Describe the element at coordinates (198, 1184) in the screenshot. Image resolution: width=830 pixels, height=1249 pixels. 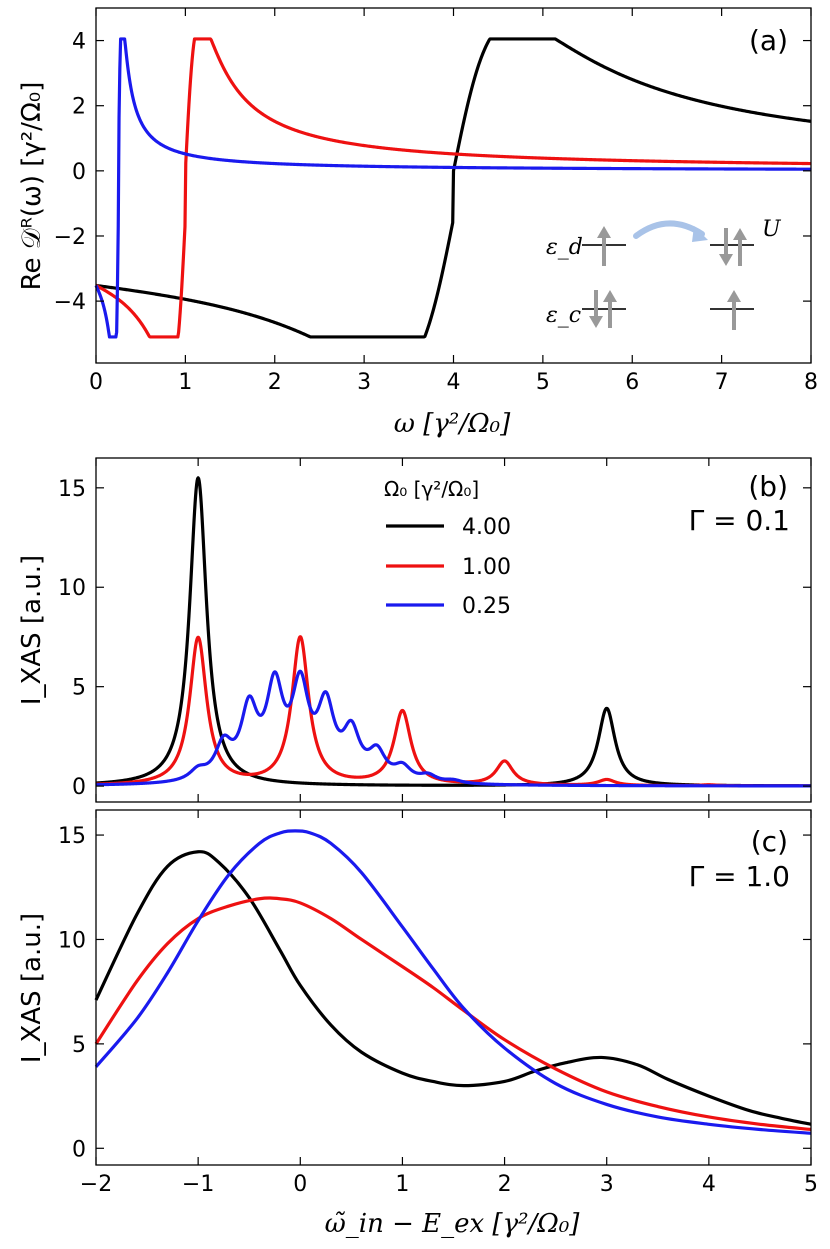
I see `xtick-label: −1` at that location.